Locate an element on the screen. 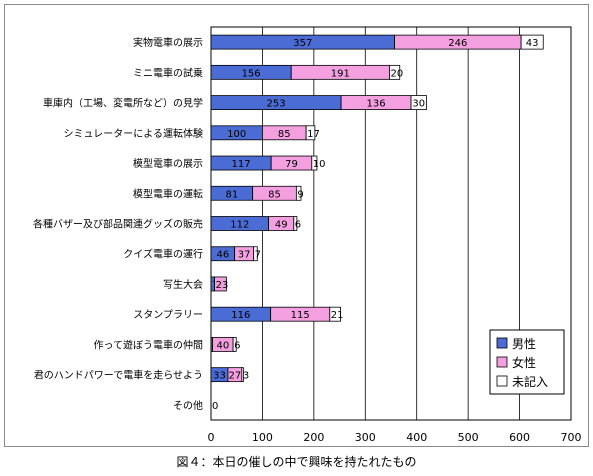 This screenshot has width=593, height=476. data-label: 3 is located at coordinates (246, 376).